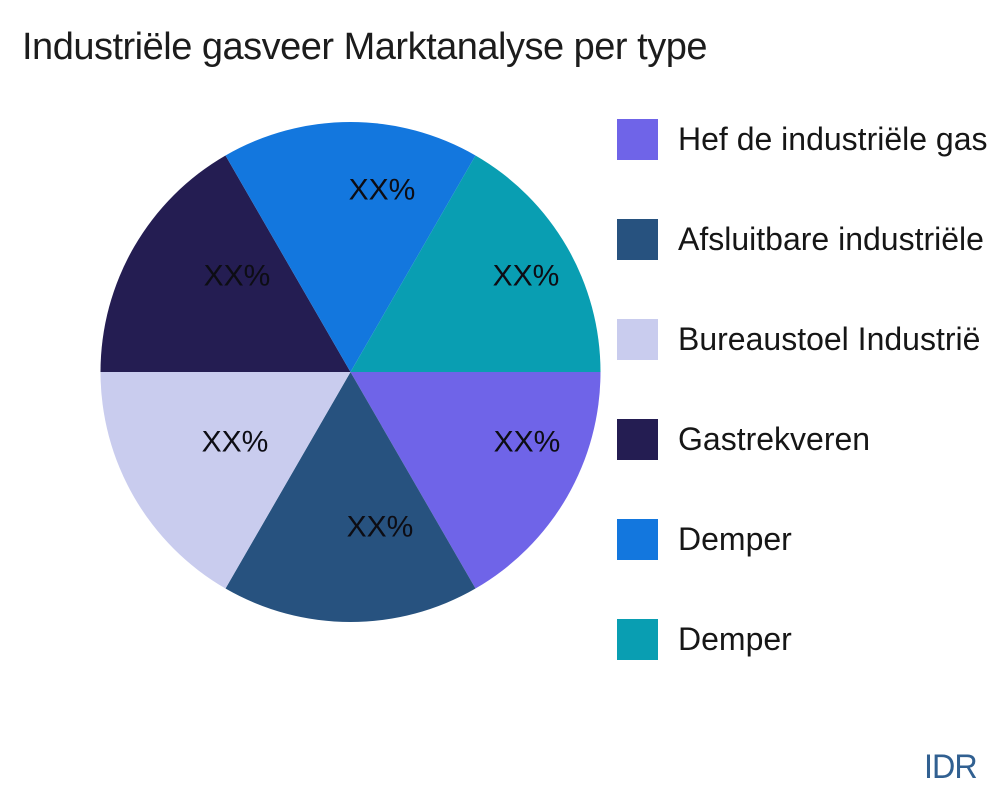  What do you see at coordinates (637, 539) in the screenshot?
I see `legend-swatch-blue` at bounding box center [637, 539].